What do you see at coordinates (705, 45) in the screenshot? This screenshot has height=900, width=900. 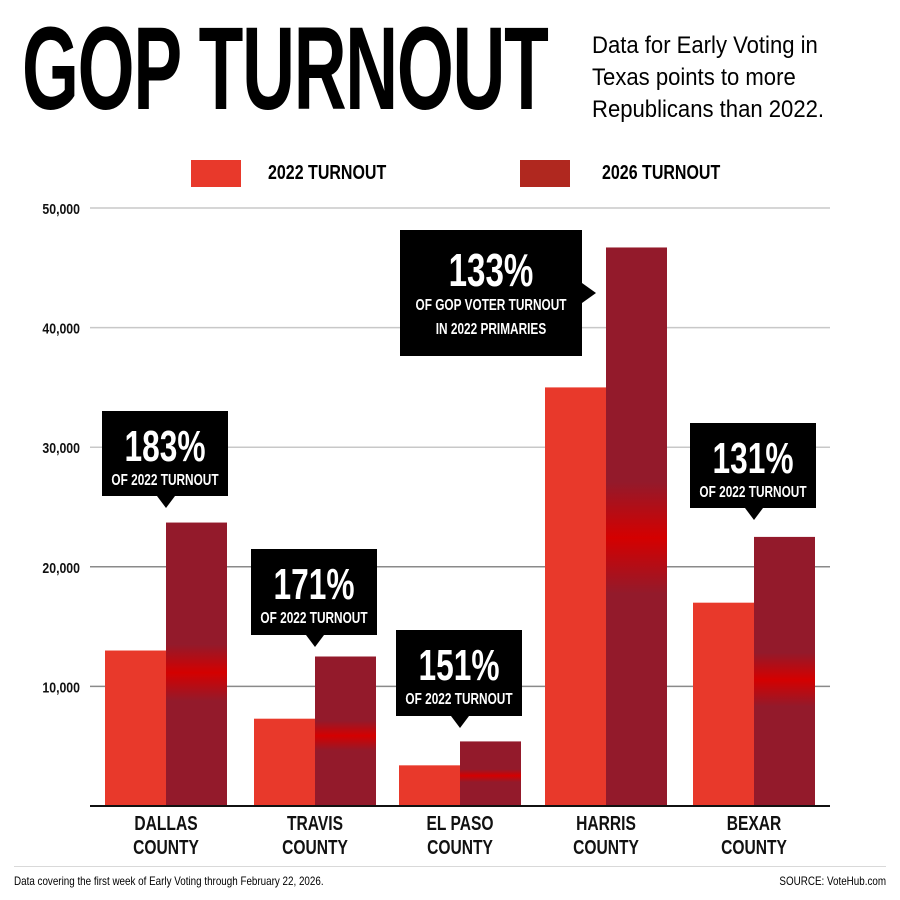 I see `subtitle-line: Data for Early Voting in` at bounding box center [705, 45].